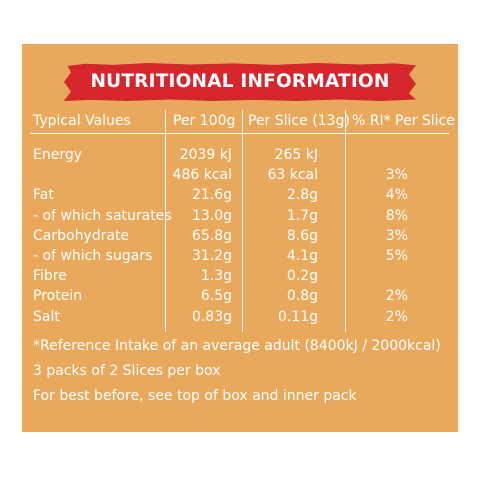 The height and width of the screenshot is (480, 480). Describe the element at coordinates (43, 195) in the screenshot. I see `row-label: Fat` at that location.